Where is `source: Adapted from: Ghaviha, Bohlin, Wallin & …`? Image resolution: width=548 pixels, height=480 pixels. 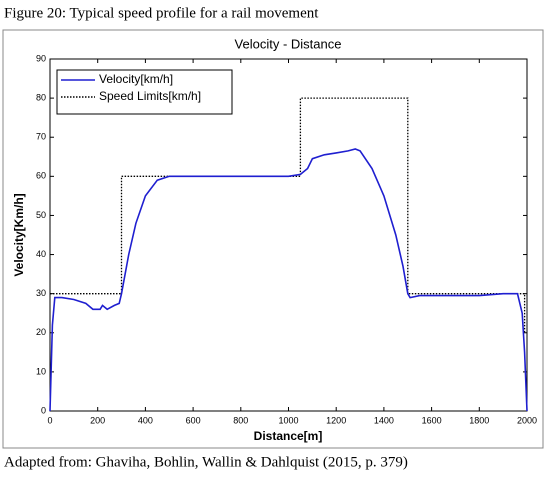
source: Adapted from: Ghaviha, Bohlin, Wallin & … is located at coordinates (206, 462).